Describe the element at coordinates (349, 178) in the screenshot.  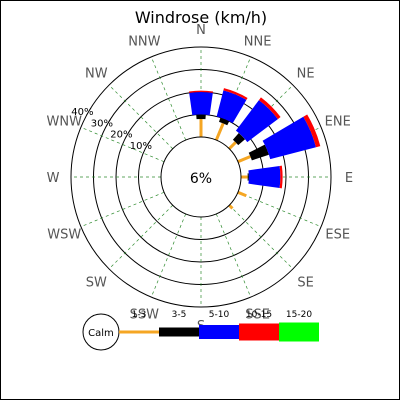
I see `direction-label: E` at that location.